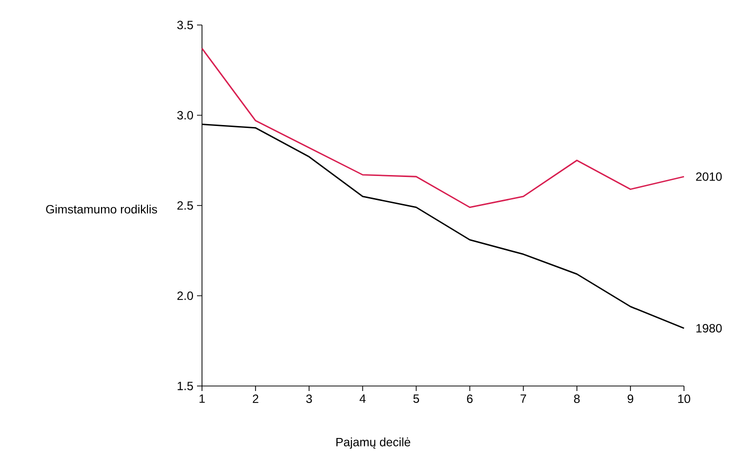 The image size is (733, 463). Describe the element at coordinates (309, 399) in the screenshot. I see `x-tick-label: 3` at that location.